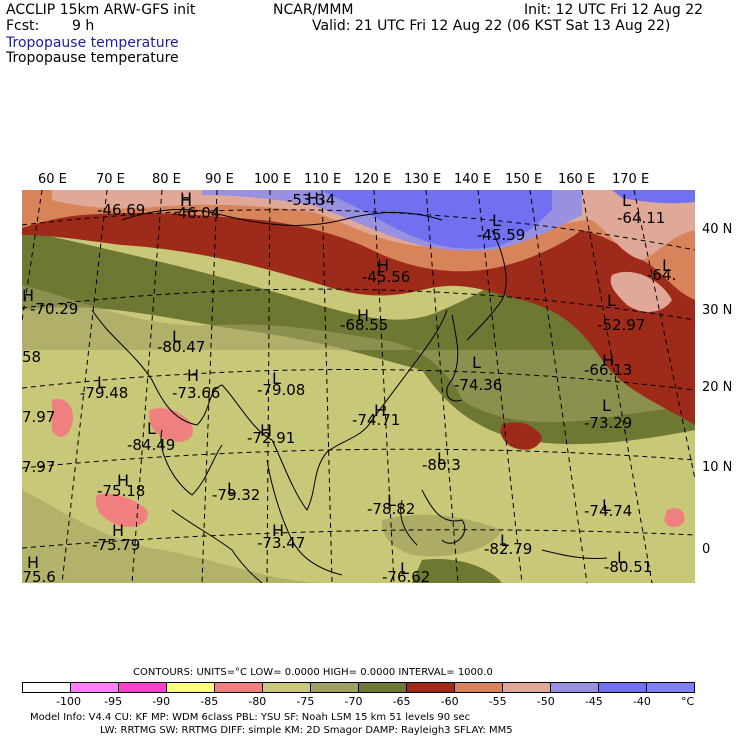 Image resolution: width=740 pixels, height=740 pixels. What do you see at coordinates (406, 575) in the screenshot?
I see `extremum-value: -76.62` at bounding box center [406, 575].